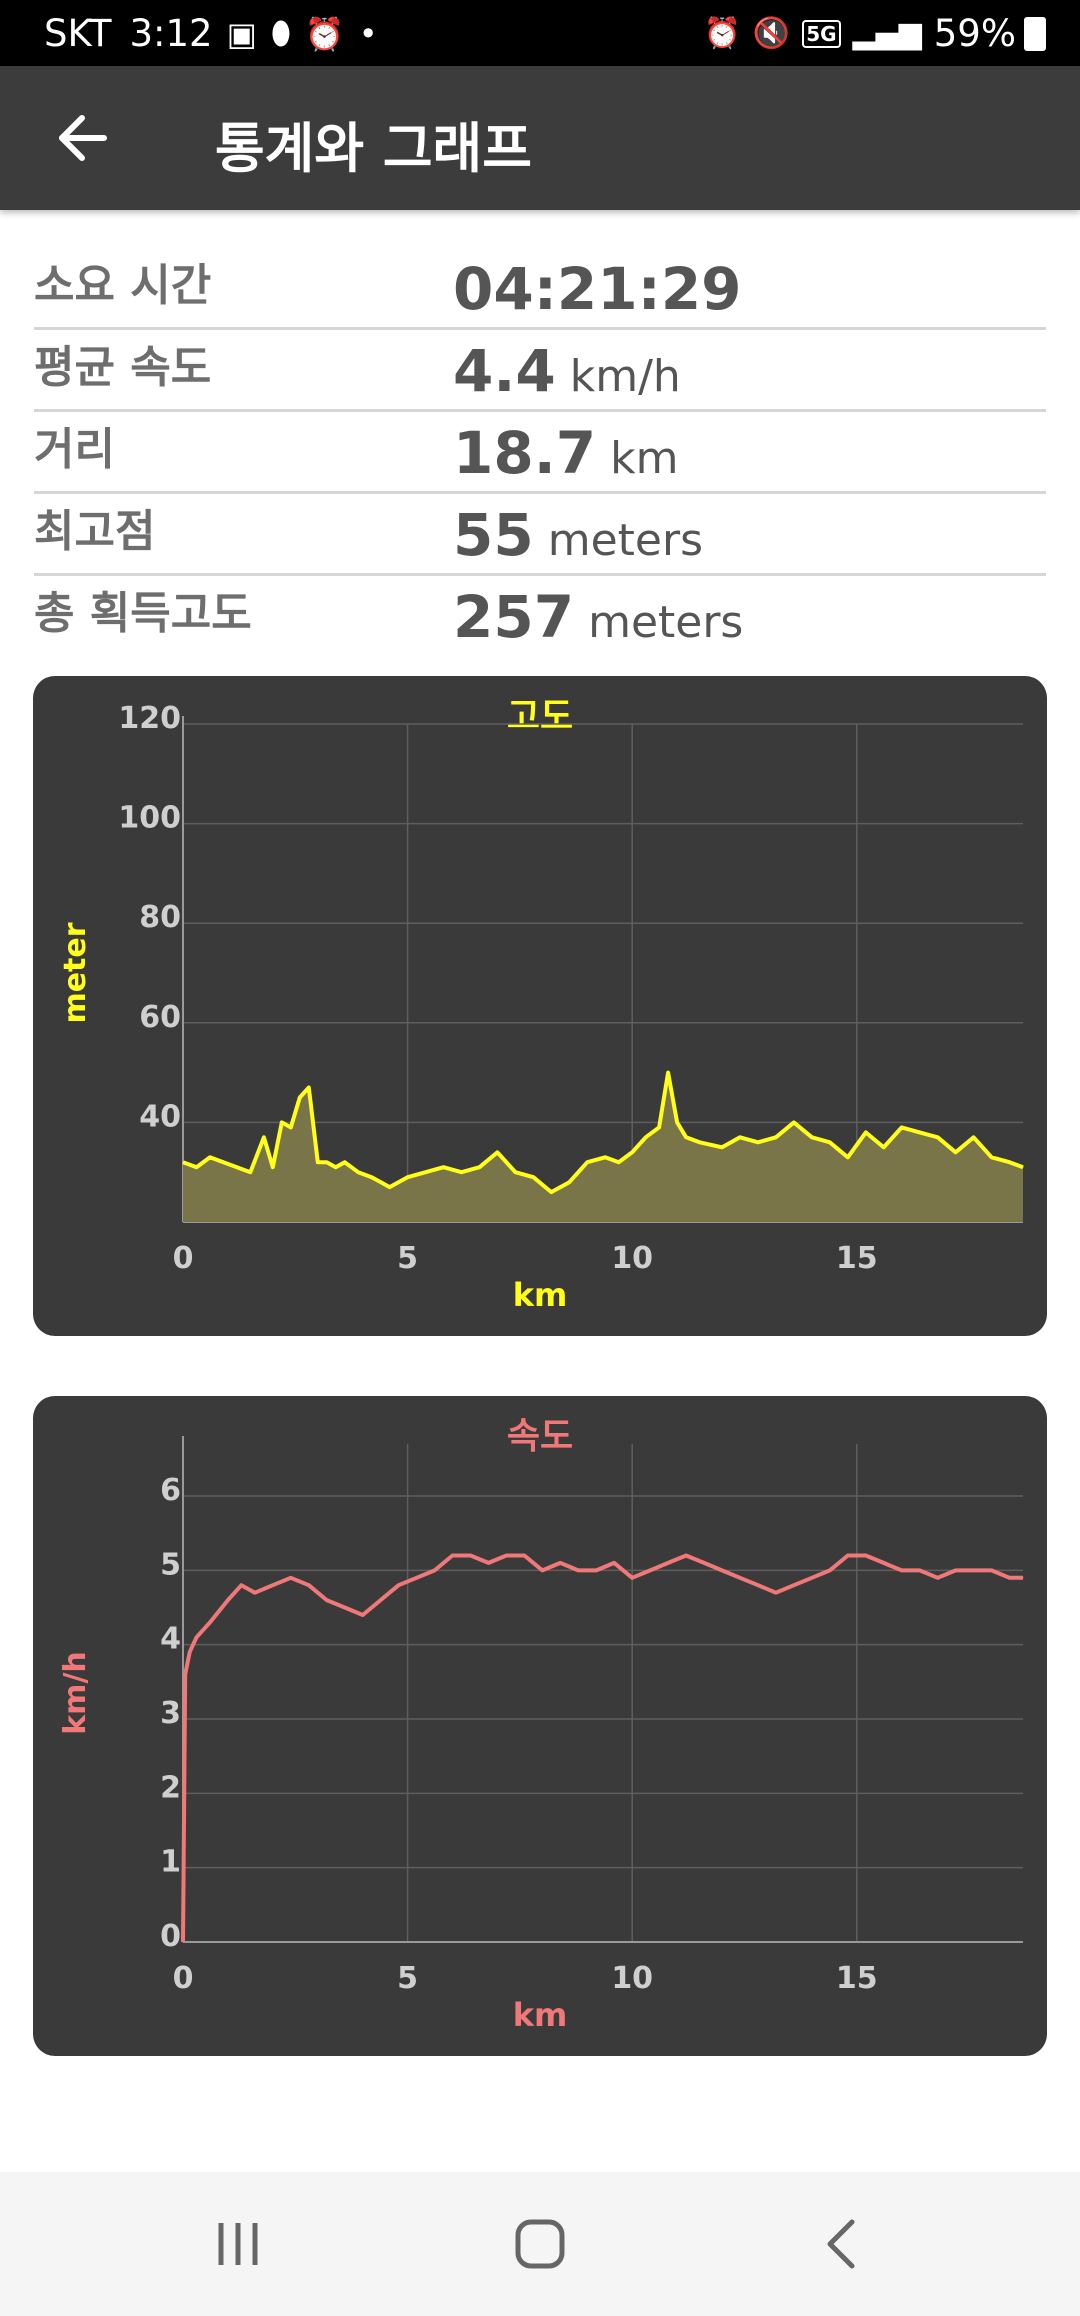 This screenshot has width=1080, height=2316. Describe the element at coordinates (540, 289) in the screenshot. I see `stat-row-duration: 소요 시간 04:21:29` at that location.